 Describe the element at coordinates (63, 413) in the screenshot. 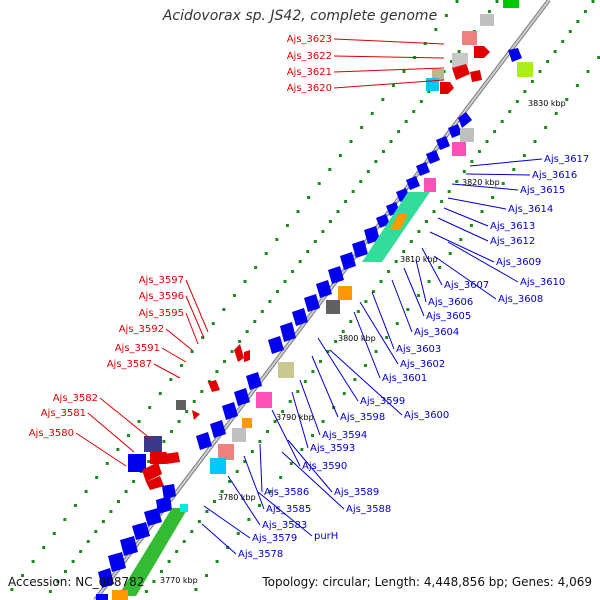

I see `gene-label: Ajs_3581` at that location.